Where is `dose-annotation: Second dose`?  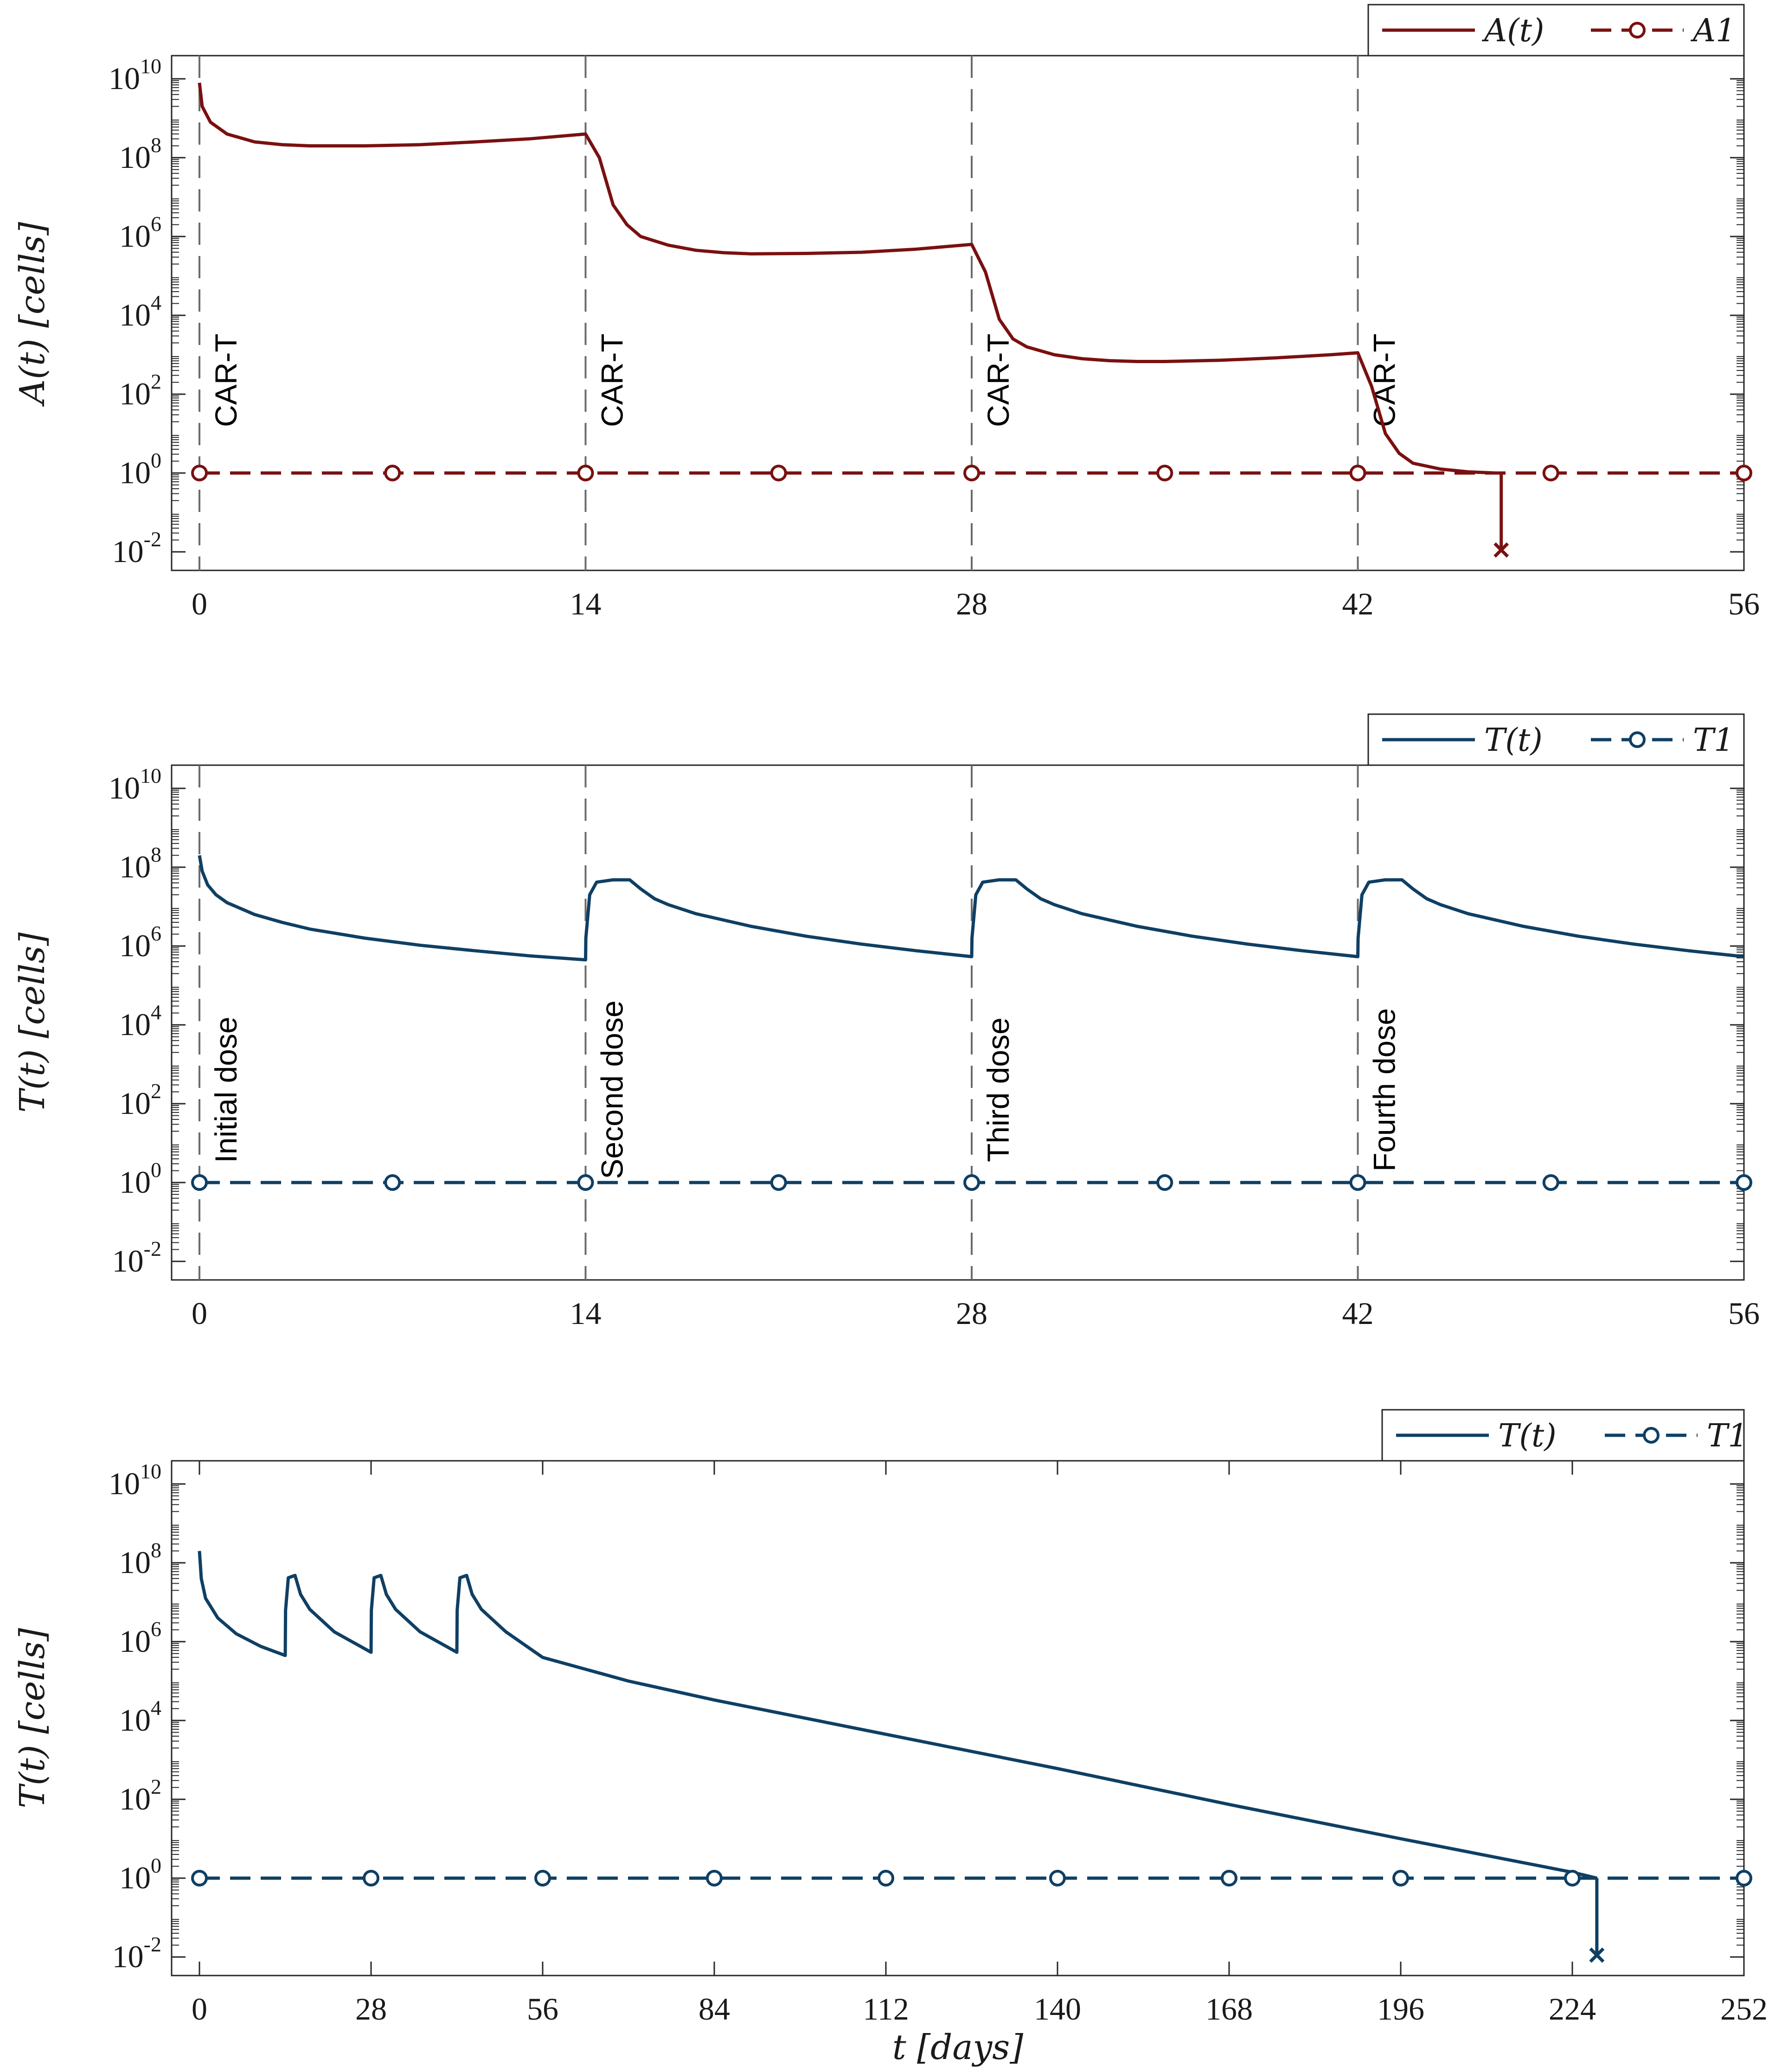 dose-annotation: Second dose is located at coordinates (612, 1089).